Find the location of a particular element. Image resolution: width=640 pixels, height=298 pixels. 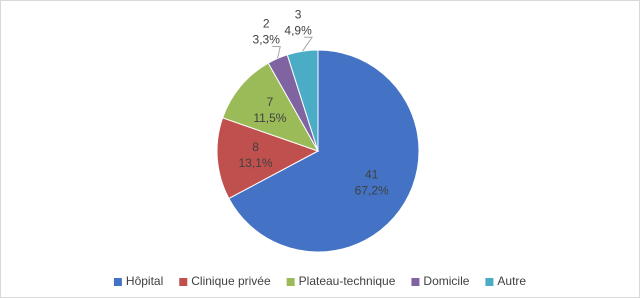

legend-label: Hôpital is located at coordinates (144, 281).